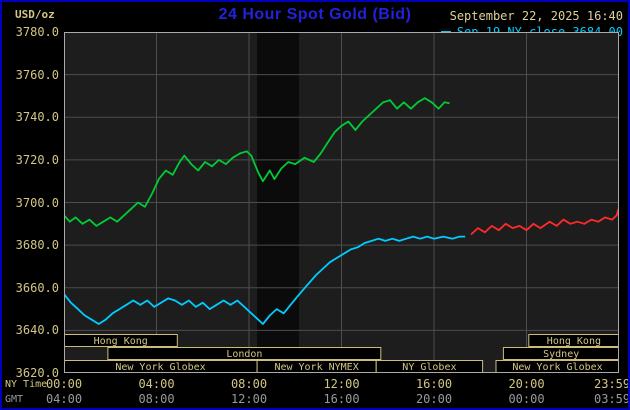  What do you see at coordinates (612, 399) in the screenshot?
I see `x-tick-label: 03:59` at bounding box center [612, 399].